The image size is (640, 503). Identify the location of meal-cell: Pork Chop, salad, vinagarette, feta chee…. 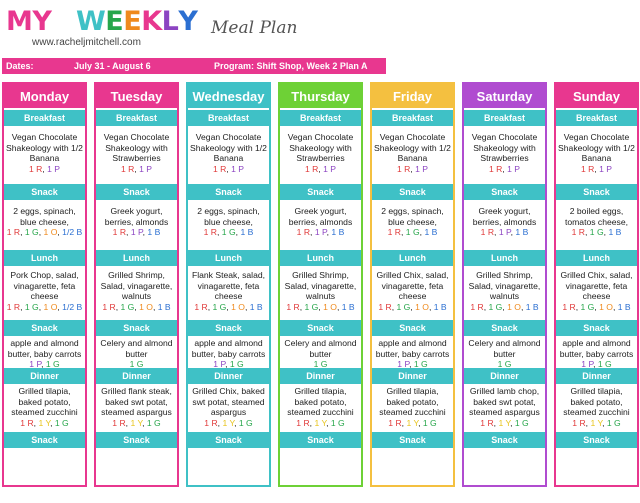
(44, 295).